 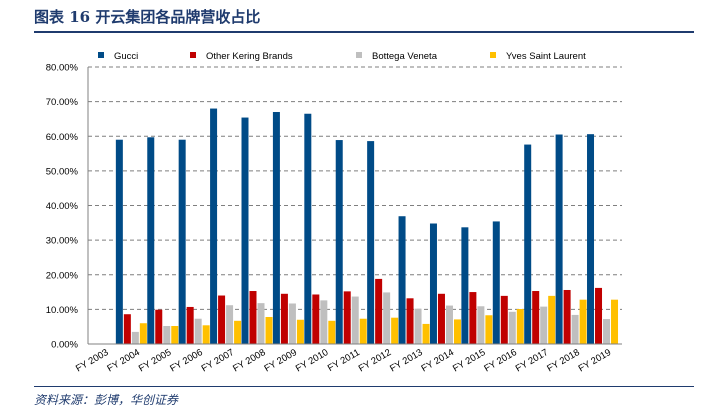 I want to click on y-tick-label: 10.00%, so click(x=62, y=310).